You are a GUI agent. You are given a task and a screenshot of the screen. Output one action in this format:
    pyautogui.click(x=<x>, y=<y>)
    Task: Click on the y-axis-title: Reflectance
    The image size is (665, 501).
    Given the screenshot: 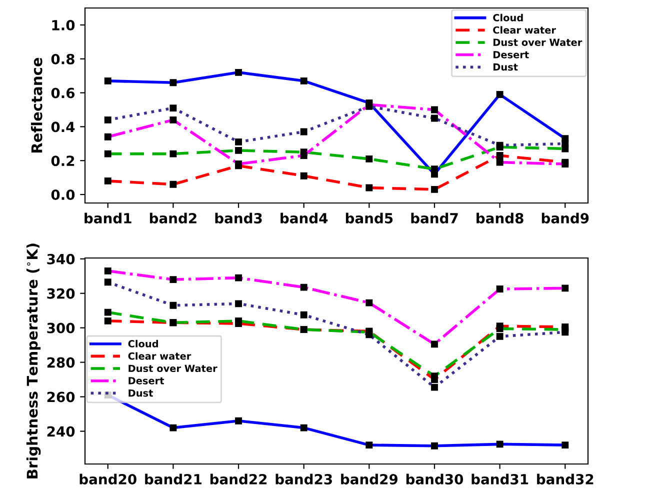 What is the action you would take?
    pyautogui.click(x=36, y=105)
    